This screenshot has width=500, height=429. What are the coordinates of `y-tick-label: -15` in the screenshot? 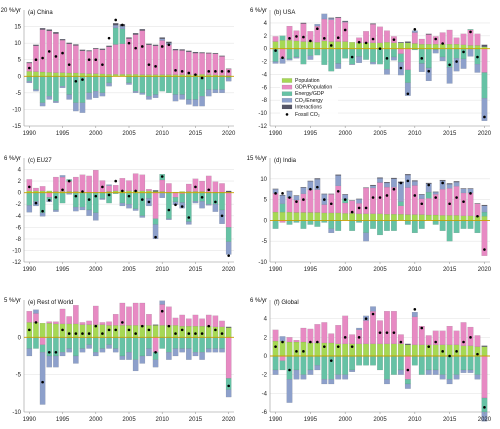 It's located at (16, 127).